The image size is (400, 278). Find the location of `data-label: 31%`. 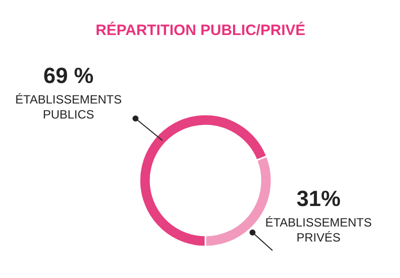

data-label: 31% is located at coordinates (318, 198).